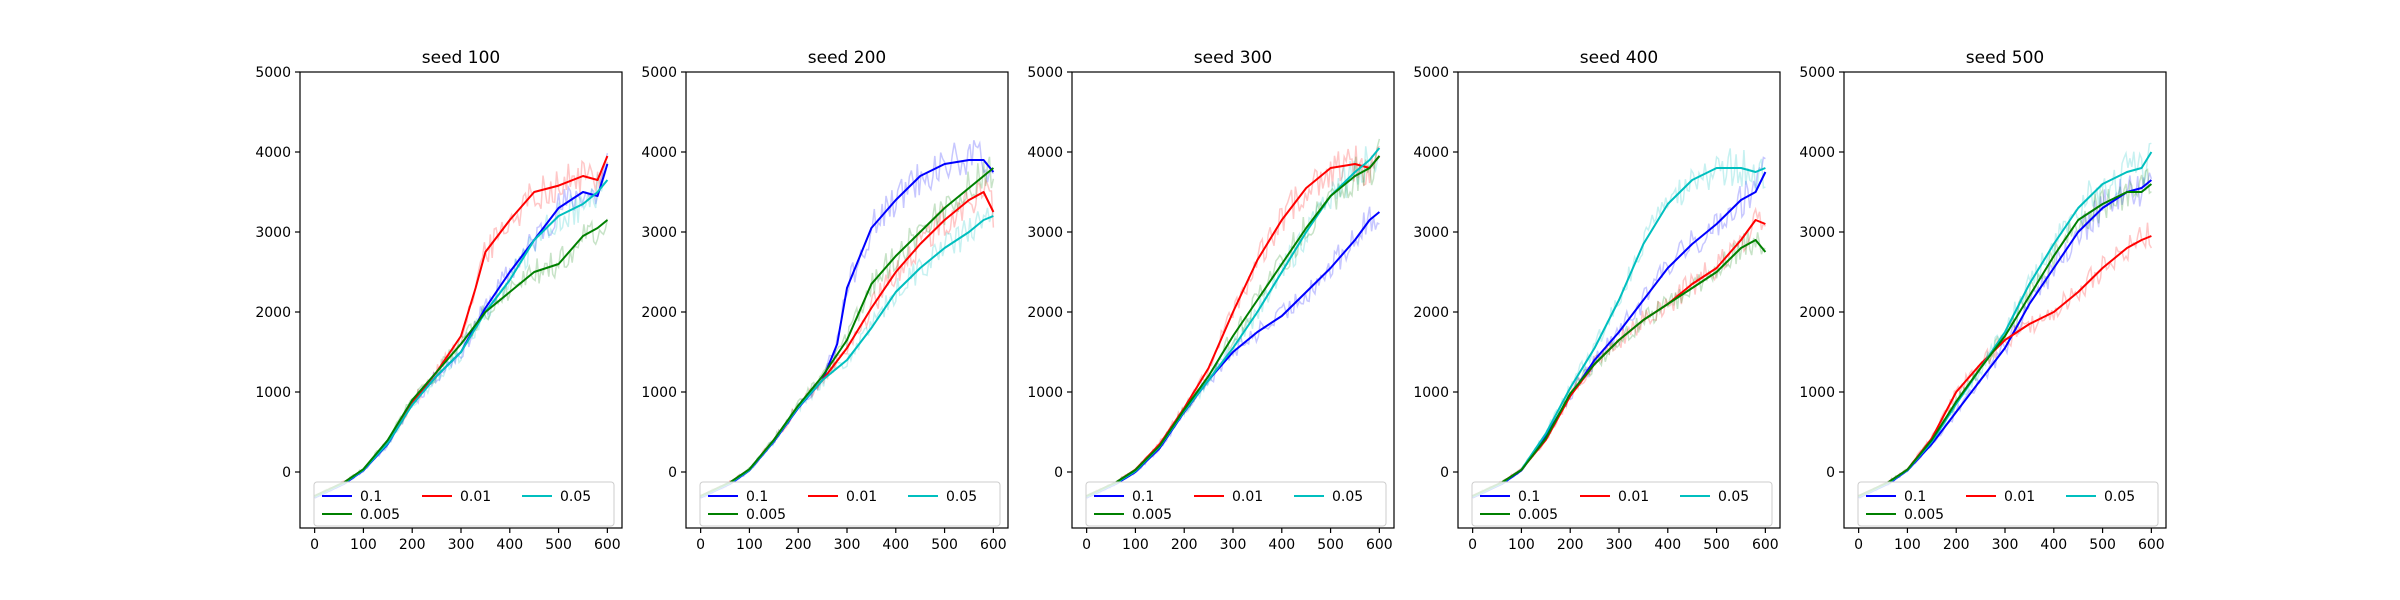 This screenshot has width=2400, height=600. I want to click on chart-title: seed 400, so click(1619, 58).